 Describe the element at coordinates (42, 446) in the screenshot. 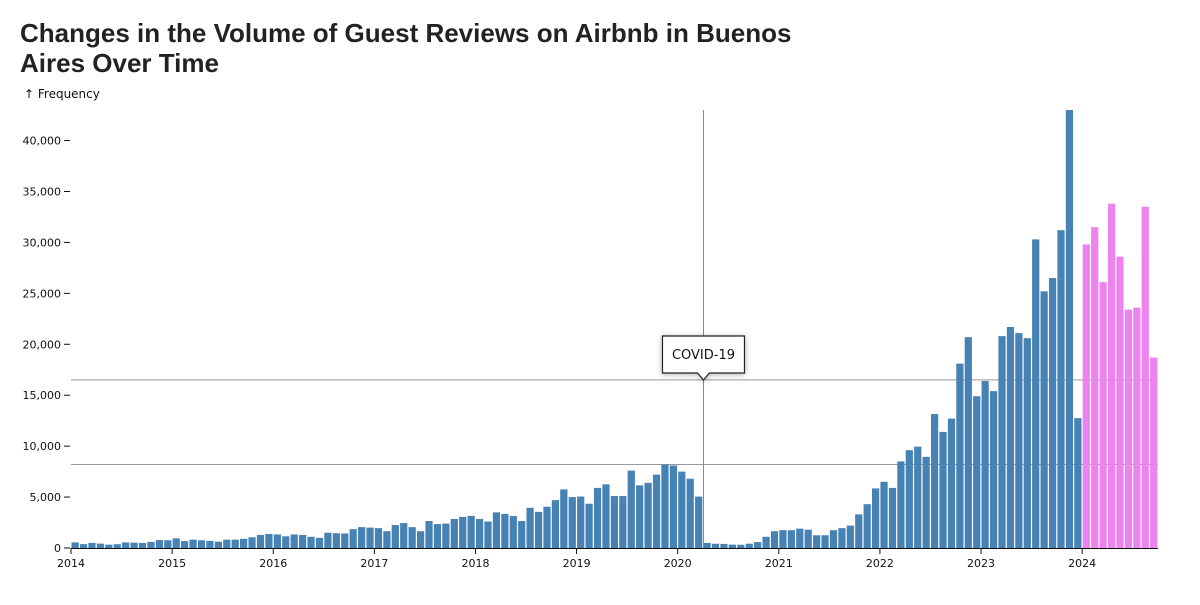

I see `y-tick-label: 10,000` at that location.